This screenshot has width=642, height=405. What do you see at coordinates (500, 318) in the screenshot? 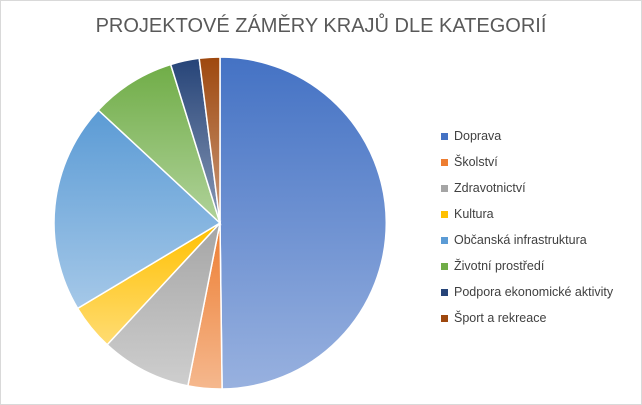
I see `legend-label: Šport a rekreace` at bounding box center [500, 318].